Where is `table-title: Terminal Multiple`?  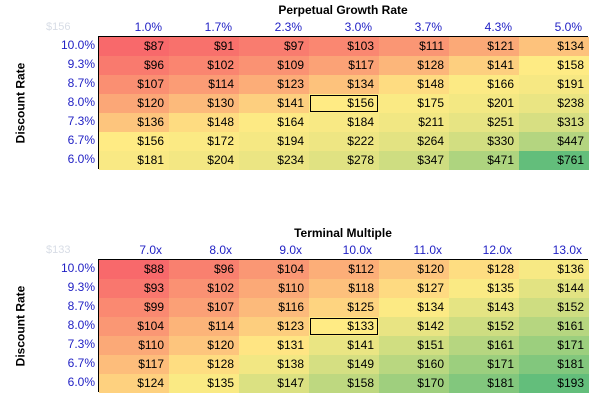 table-title: Terminal Multiple is located at coordinates (343, 233).